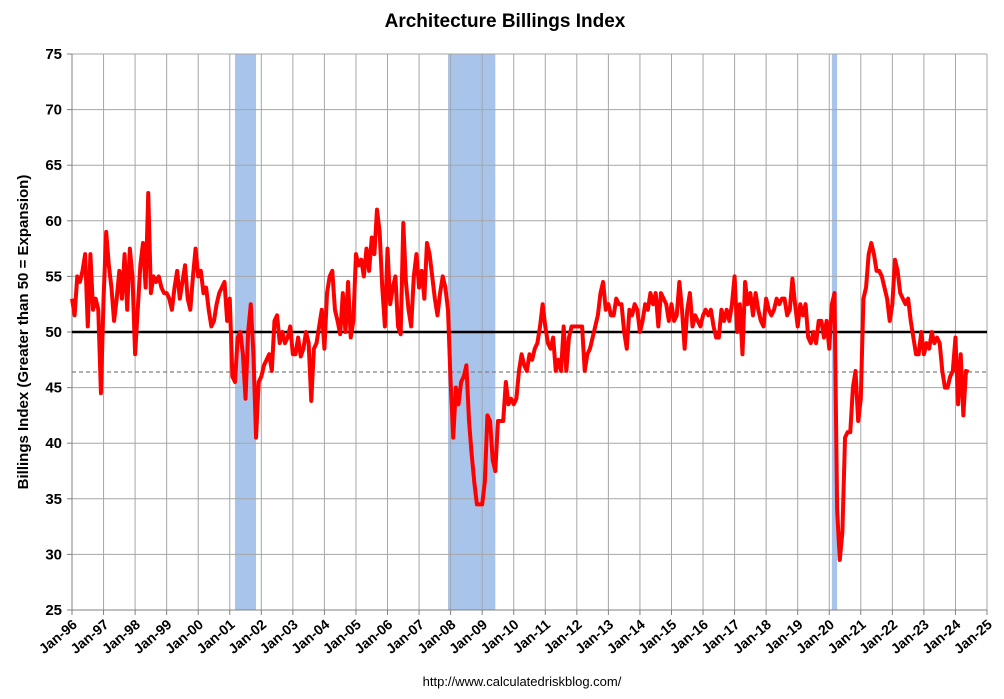 The width and height of the screenshot is (1004, 699). What do you see at coordinates (53, 332) in the screenshot?
I see `y-tick-label: 50` at bounding box center [53, 332].